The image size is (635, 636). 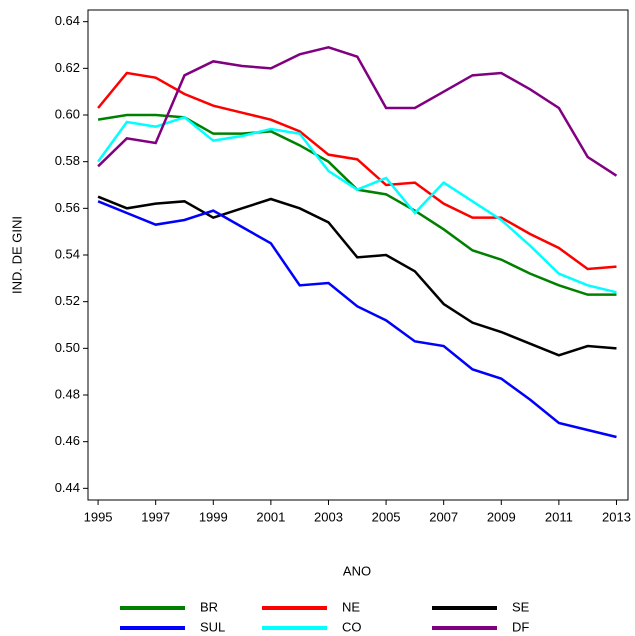 What do you see at coordinates (559, 516) in the screenshot?
I see `x-tick-label: 2011` at bounding box center [559, 516].